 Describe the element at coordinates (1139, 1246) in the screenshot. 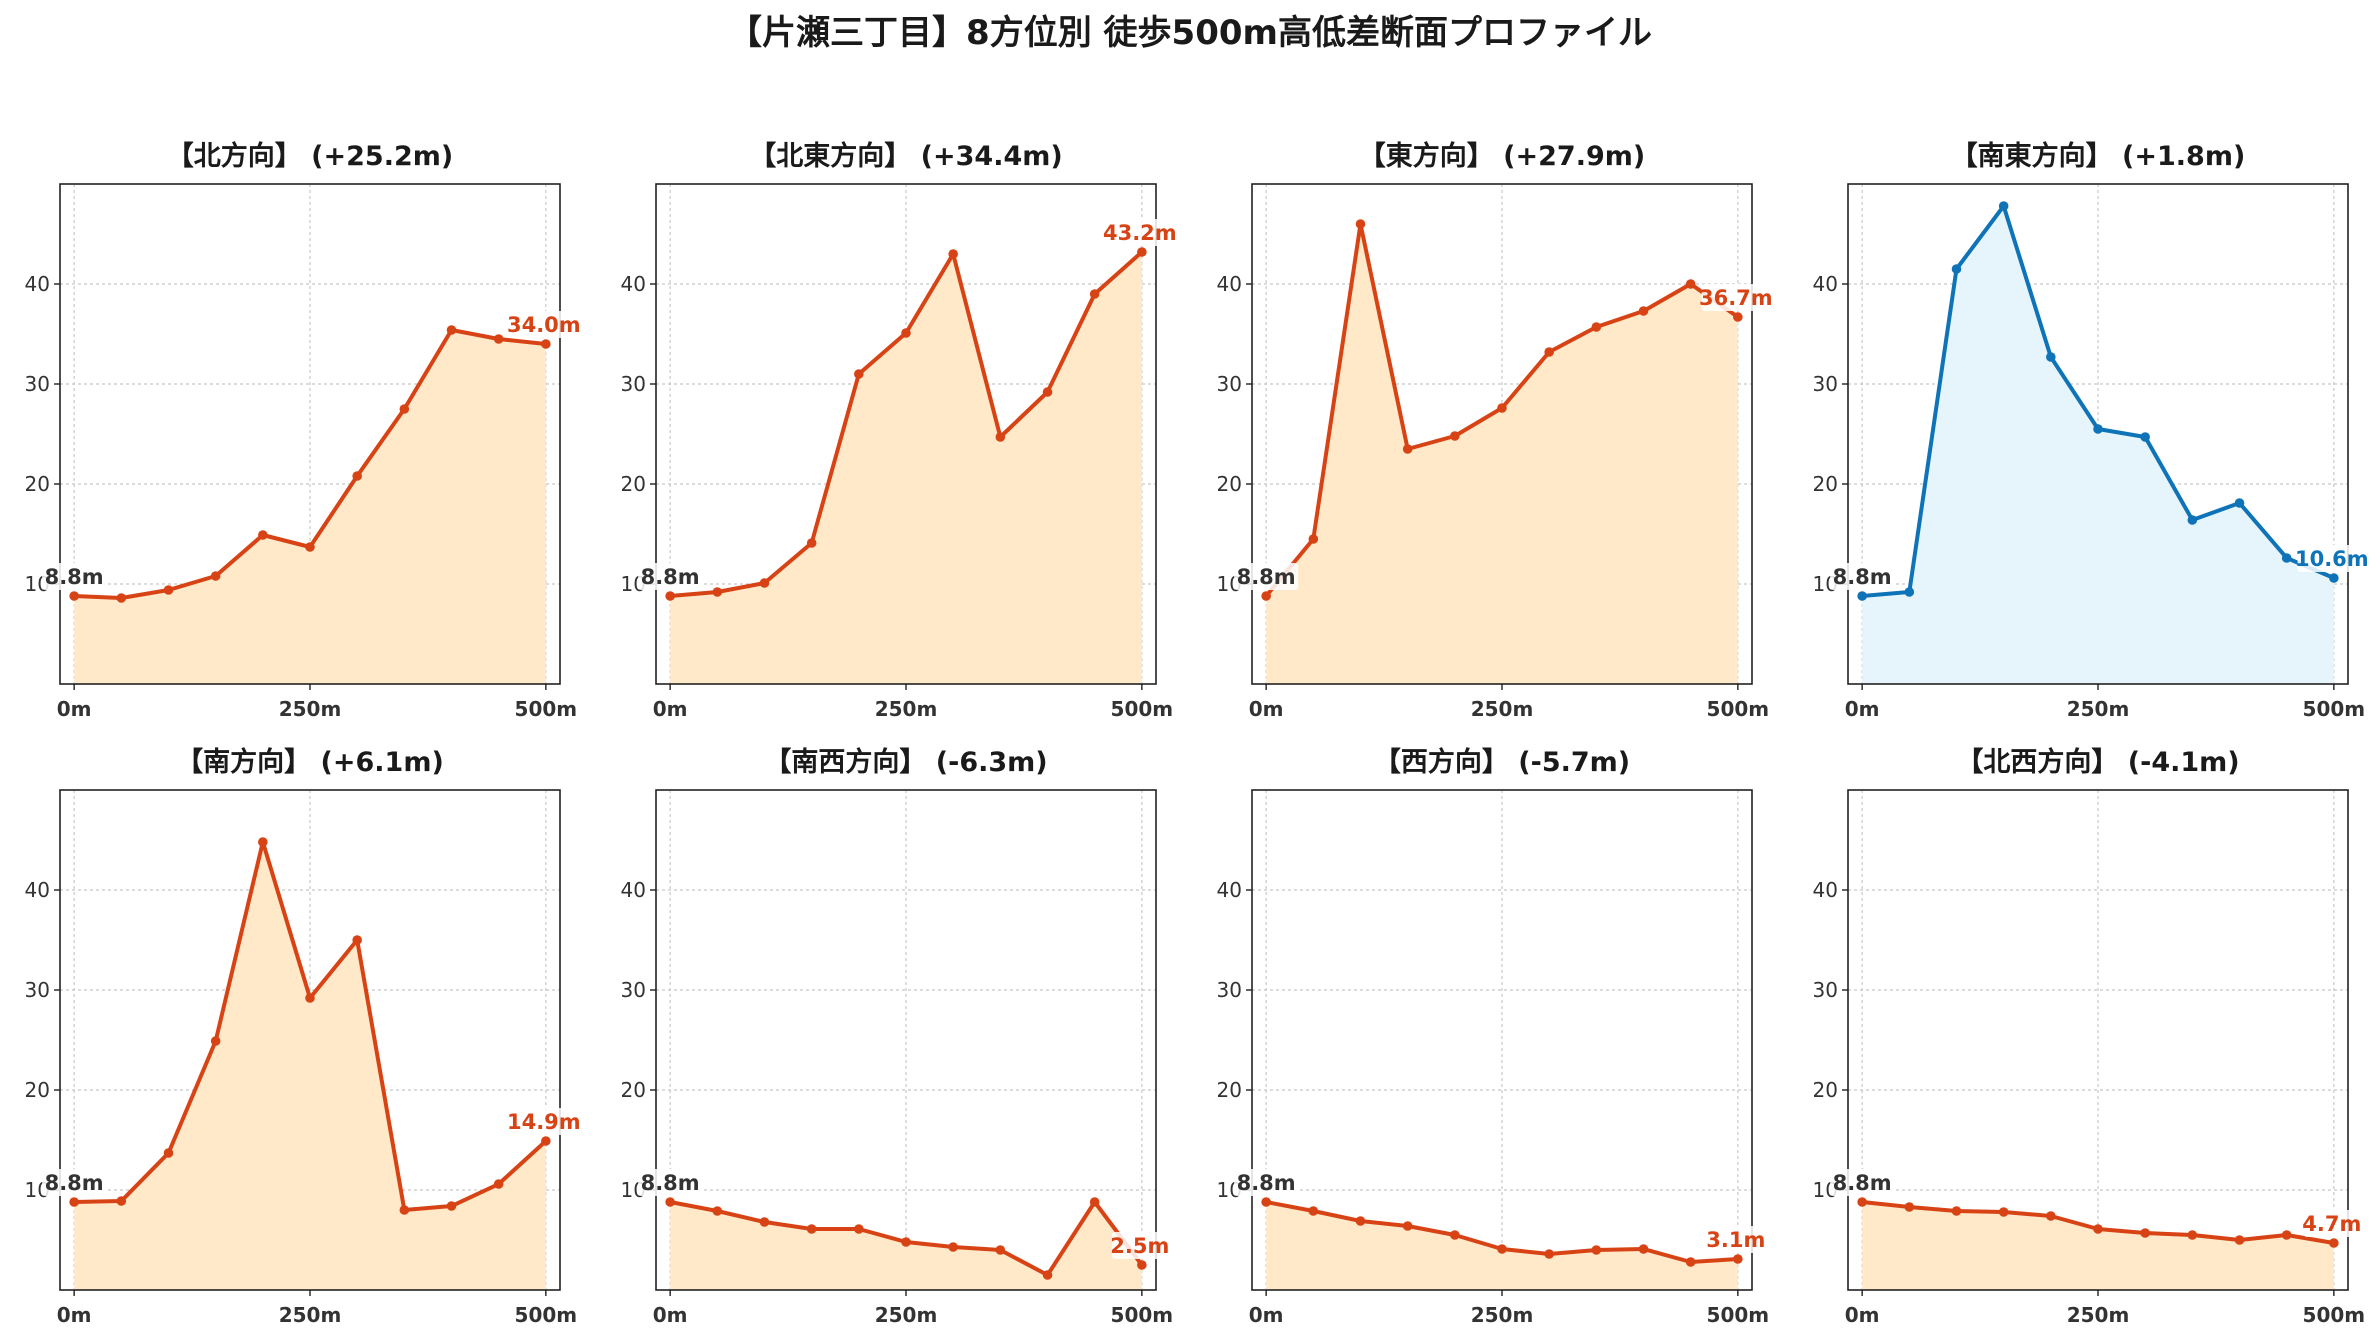

I see `end-elevation-label: 2.5m` at that location.